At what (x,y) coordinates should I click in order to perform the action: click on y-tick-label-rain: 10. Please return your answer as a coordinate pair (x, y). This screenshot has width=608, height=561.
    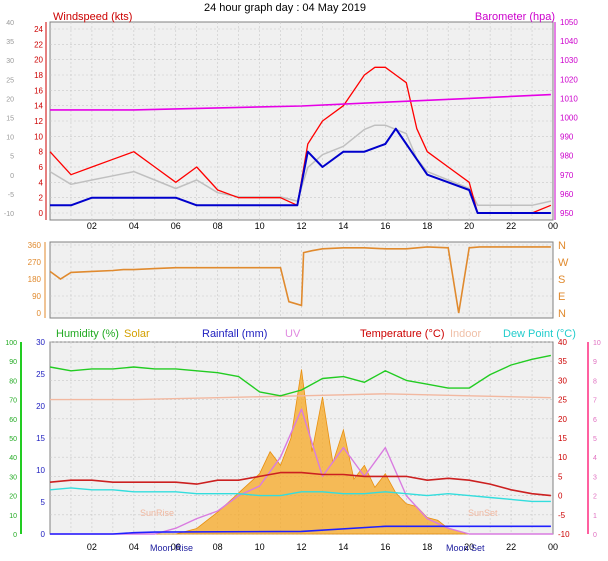
    Looking at the image, I should click on (40, 470).